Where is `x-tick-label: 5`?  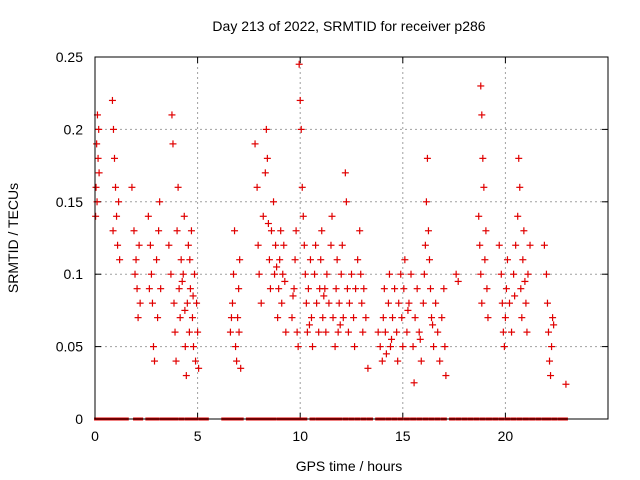 x-tick-label: 5 is located at coordinates (198, 436).